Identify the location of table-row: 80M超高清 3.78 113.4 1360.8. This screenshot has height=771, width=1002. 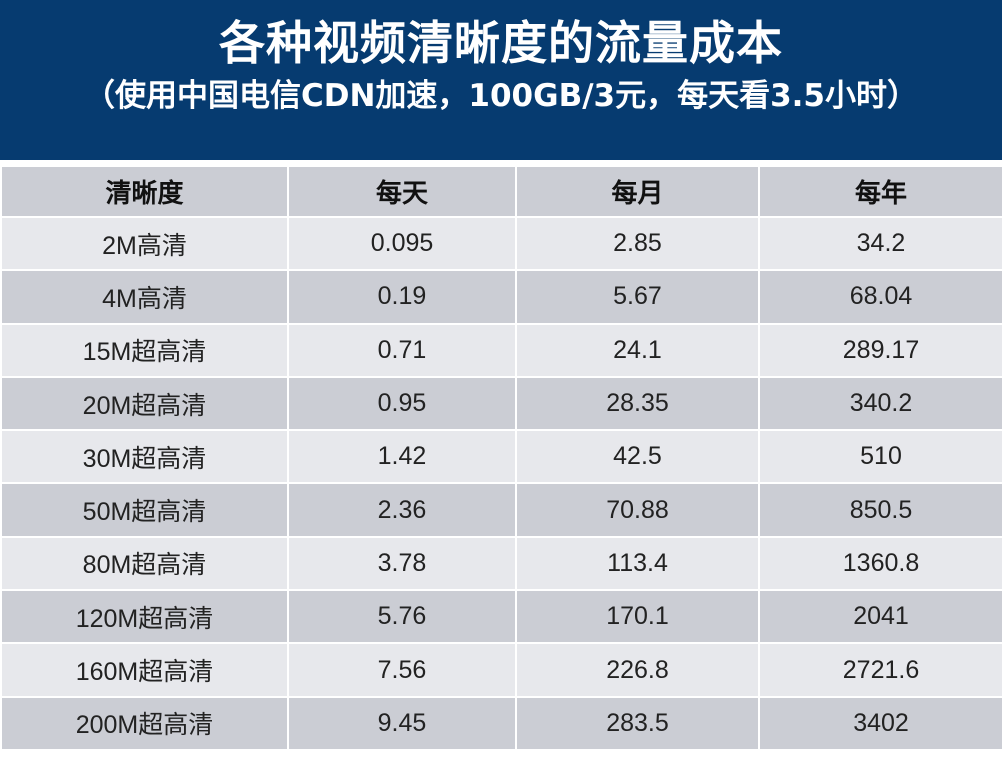
(501, 563).